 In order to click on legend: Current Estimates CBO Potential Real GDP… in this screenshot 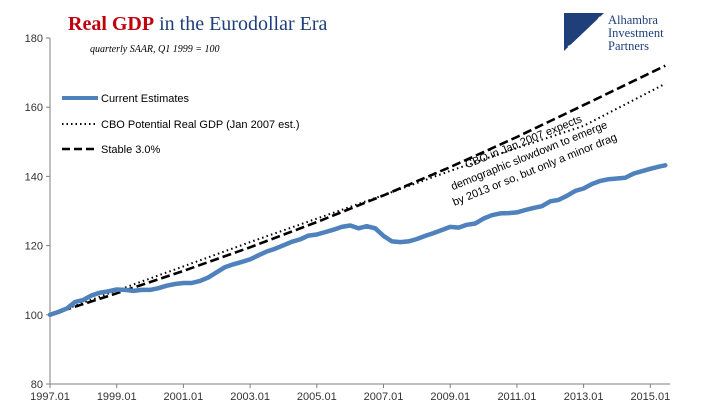, I will do `click(181, 124)`.